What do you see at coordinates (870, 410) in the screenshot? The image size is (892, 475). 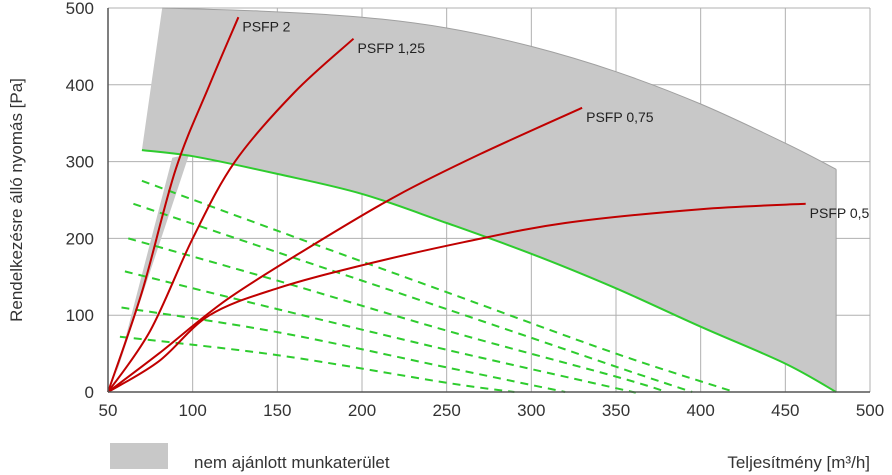 I see `x-tick-label-9: 500` at bounding box center [870, 410].